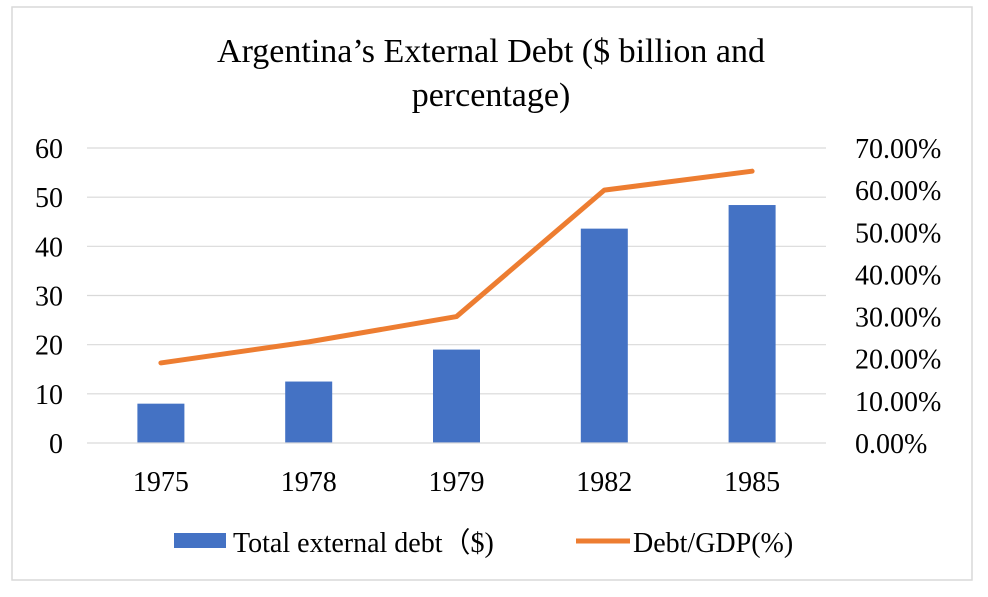 This screenshot has height=597, width=988. I want to click on right-axis-tick-label: 70.00%, so click(898, 149).